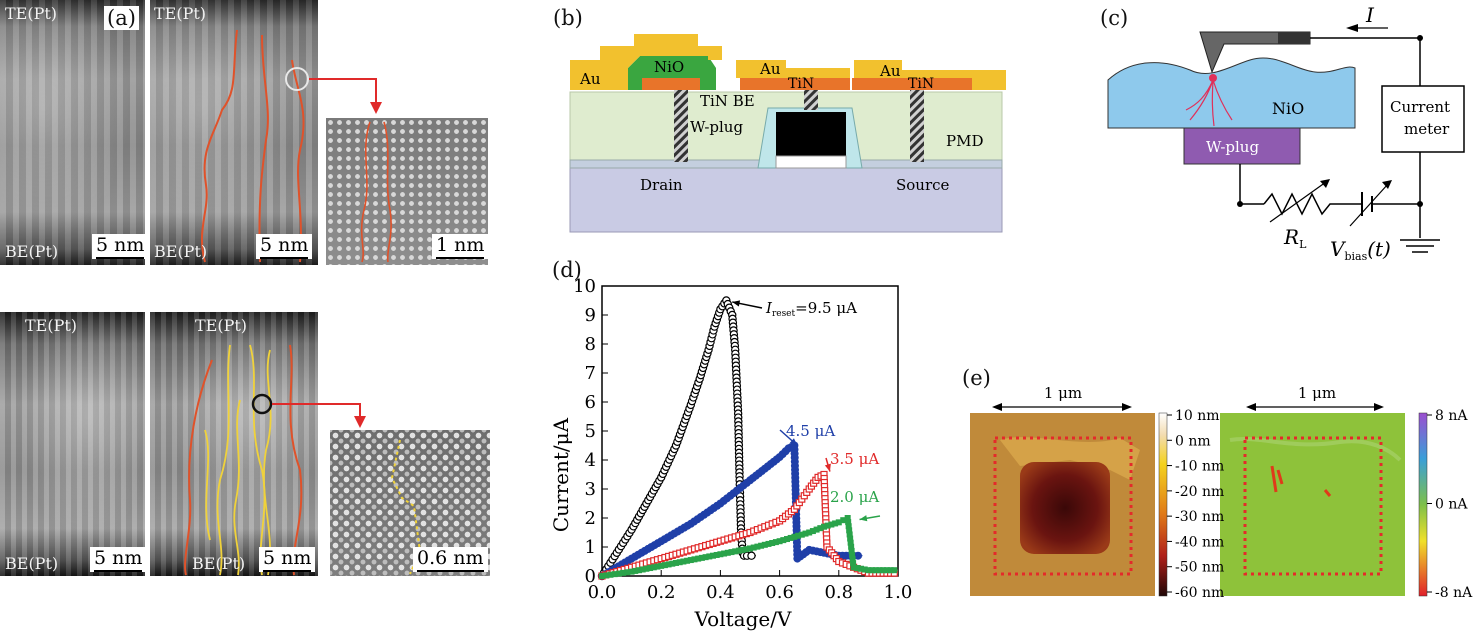 The height and width of the screenshot is (631, 1475). I want to click on y-tick-label: 2, so click(590, 518).